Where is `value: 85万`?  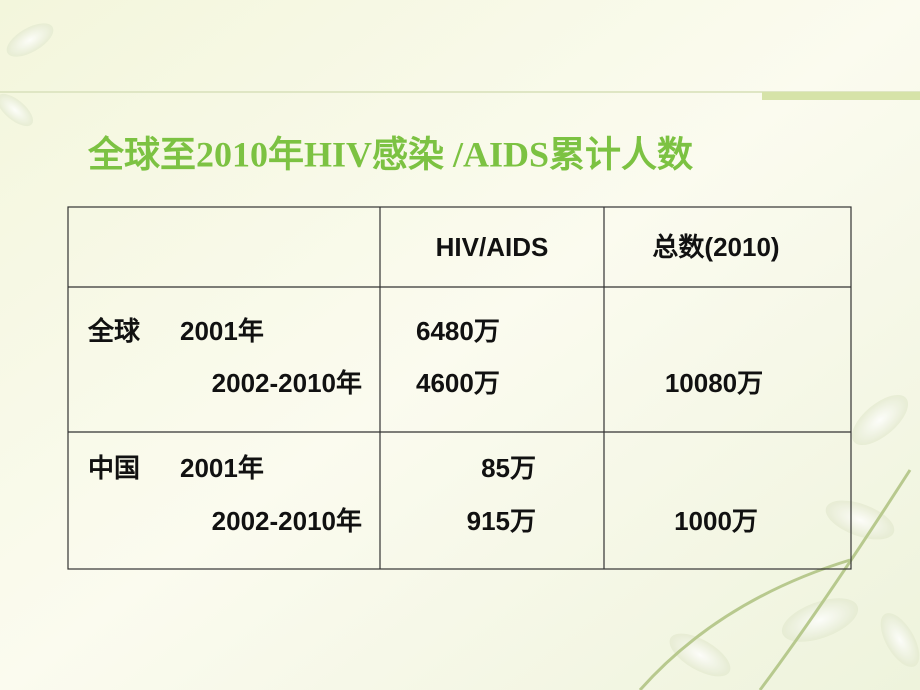 value: 85万 is located at coordinates (508, 468).